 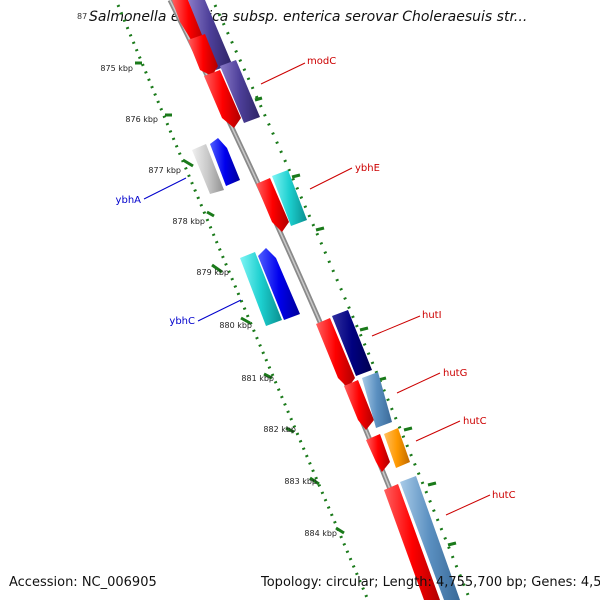 I want to click on gene-label-hutG: hutG, so click(x=455, y=373).